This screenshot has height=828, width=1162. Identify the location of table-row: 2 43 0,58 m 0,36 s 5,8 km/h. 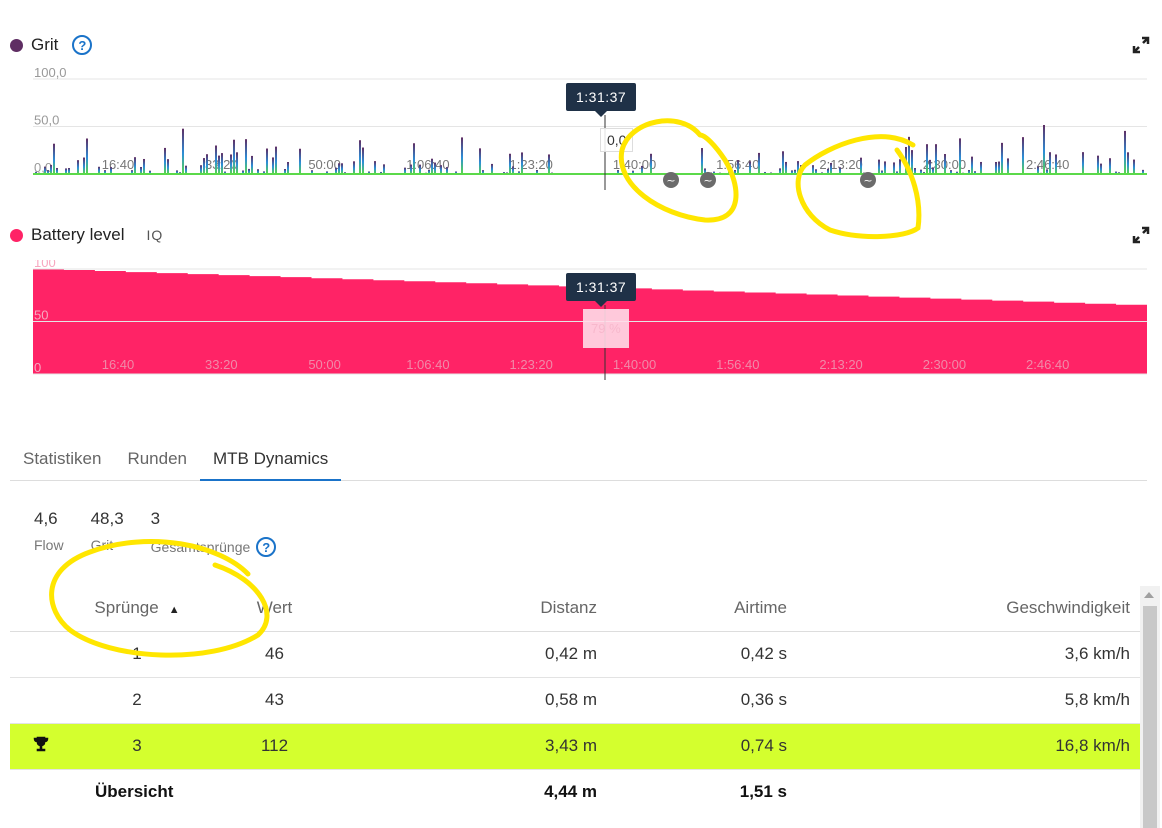
(575, 700).